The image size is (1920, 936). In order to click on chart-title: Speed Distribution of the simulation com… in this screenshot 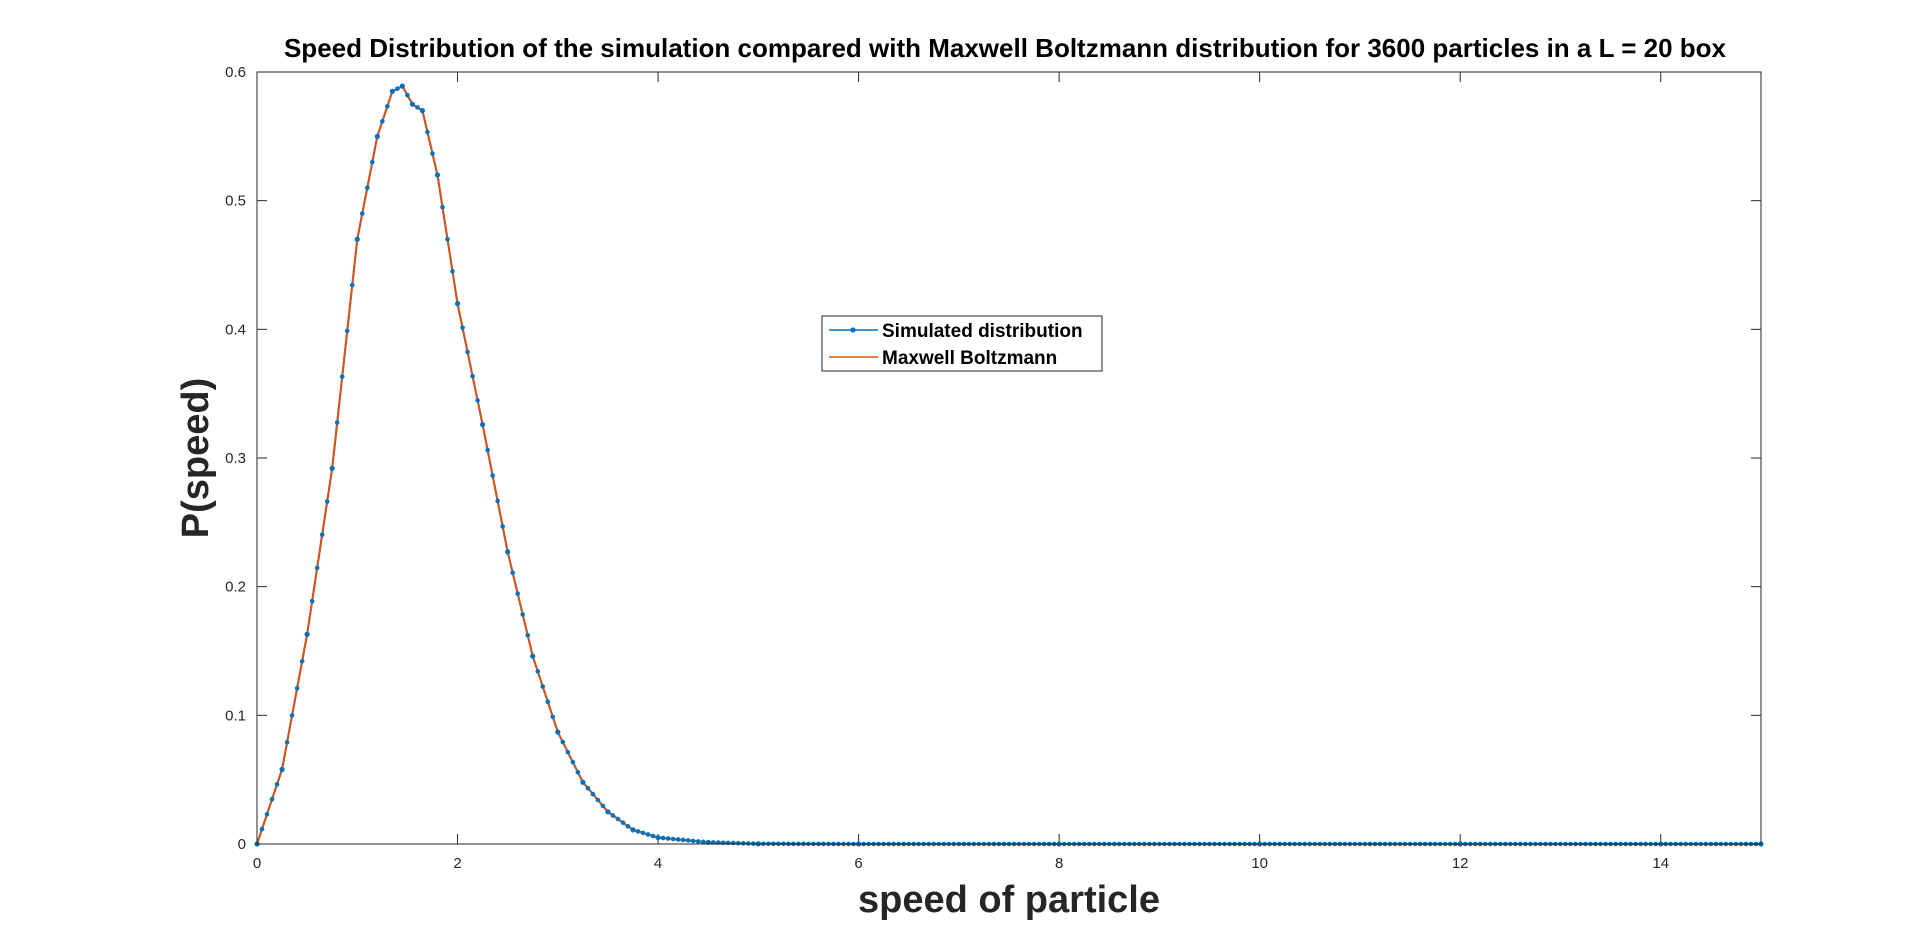, I will do `click(1005, 48)`.